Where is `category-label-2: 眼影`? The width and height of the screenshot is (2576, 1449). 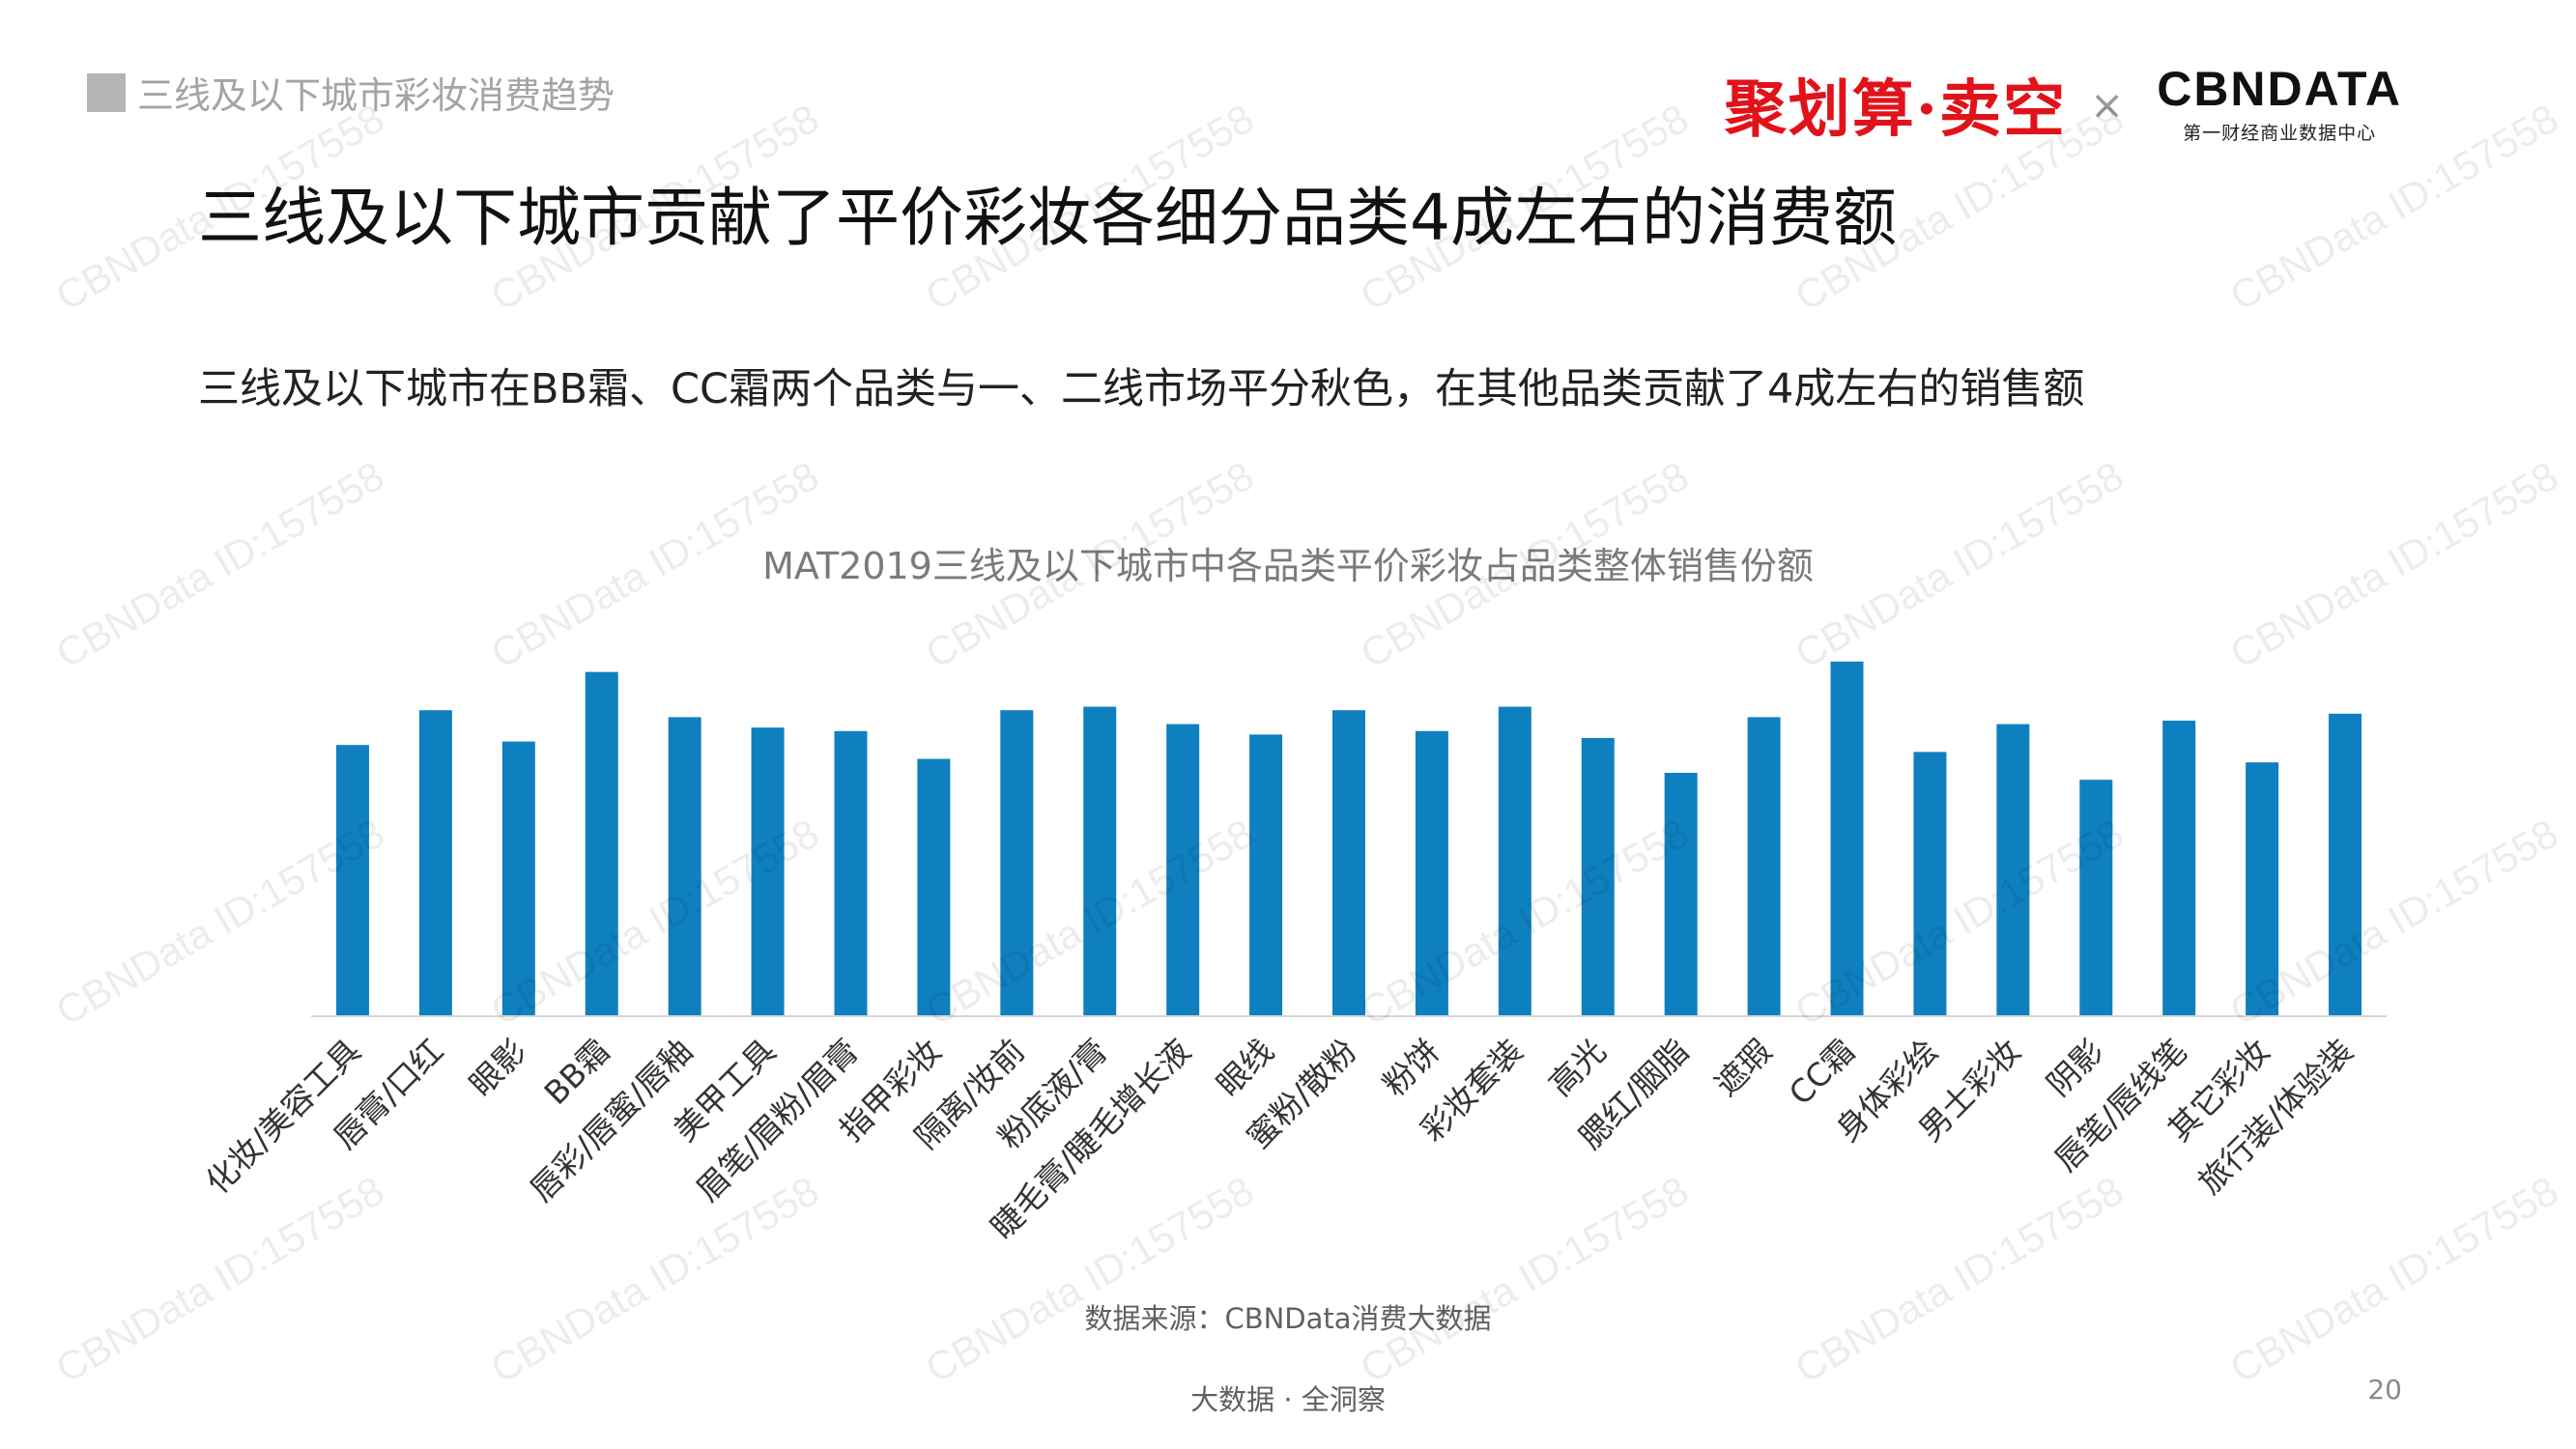 category-label-2: 眼影 is located at coordinates (498, 1067).